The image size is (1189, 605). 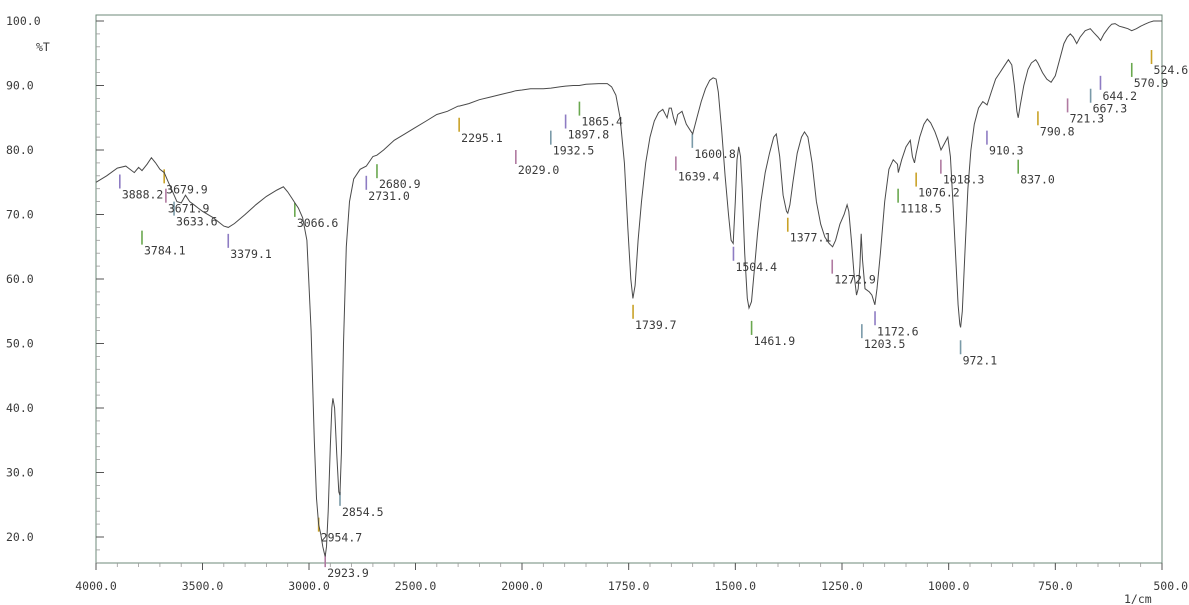 What do you see at coordinates (482, 138) in the screenshot?
I see `peak-label: 2295.1` at bounding box center [482, 138].